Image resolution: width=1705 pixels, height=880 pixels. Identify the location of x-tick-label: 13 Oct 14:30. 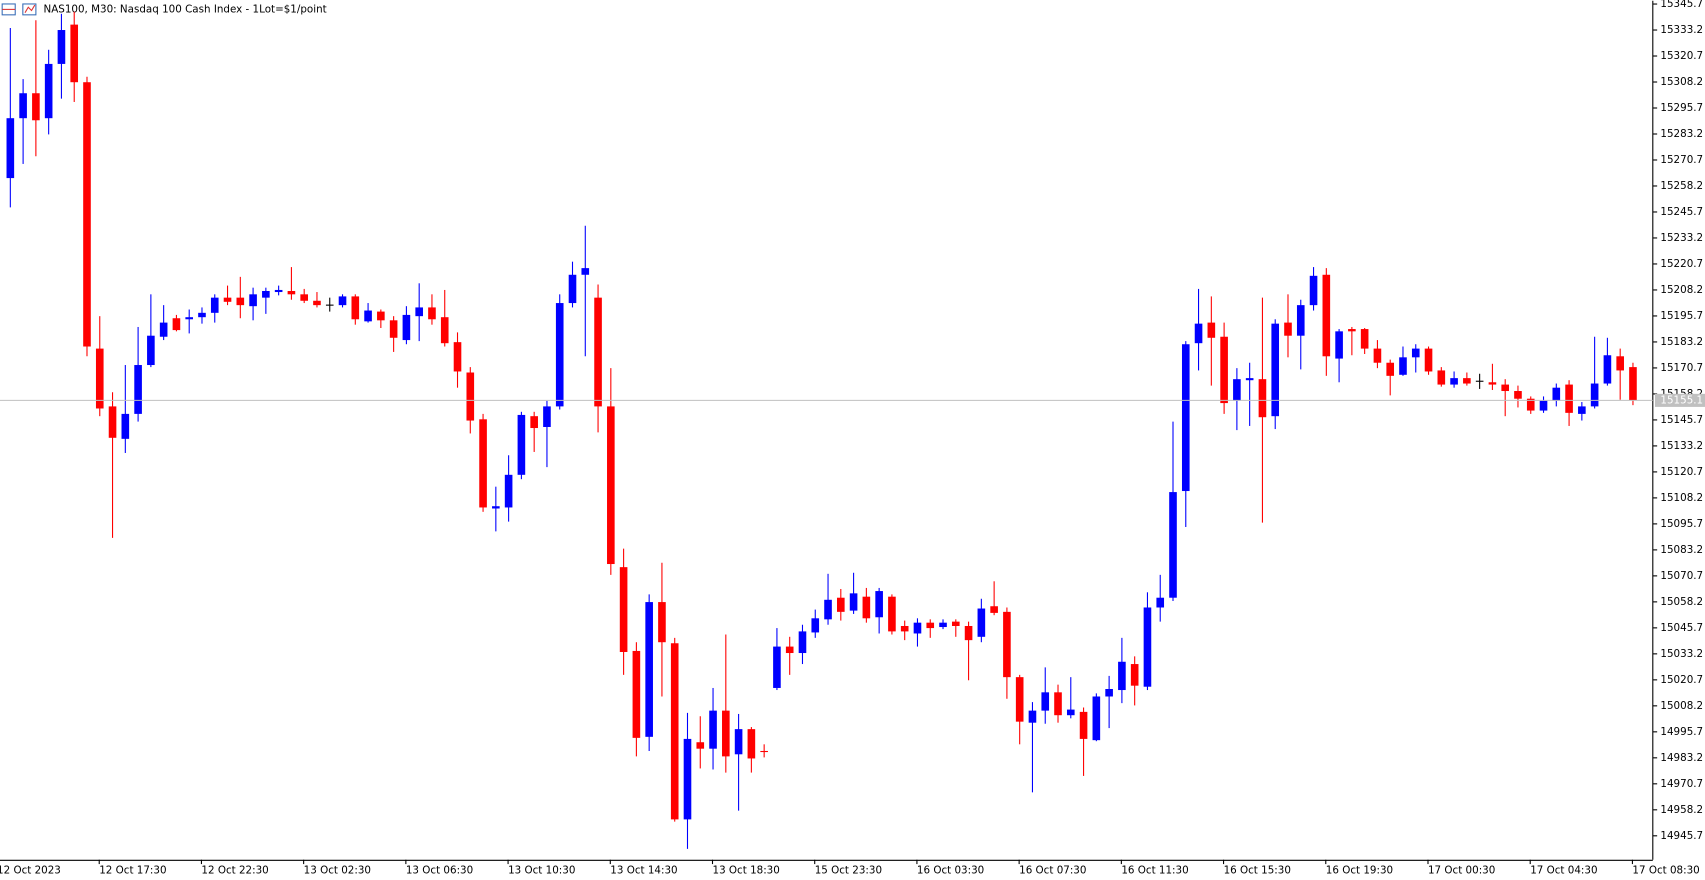
(643, 871).